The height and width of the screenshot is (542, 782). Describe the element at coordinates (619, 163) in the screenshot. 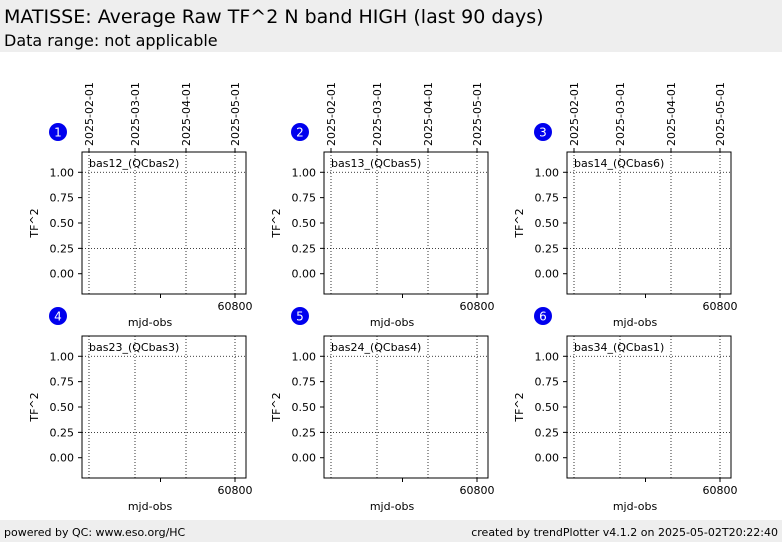

I see `legend-label: bas14_(QCbas6)` at that location.